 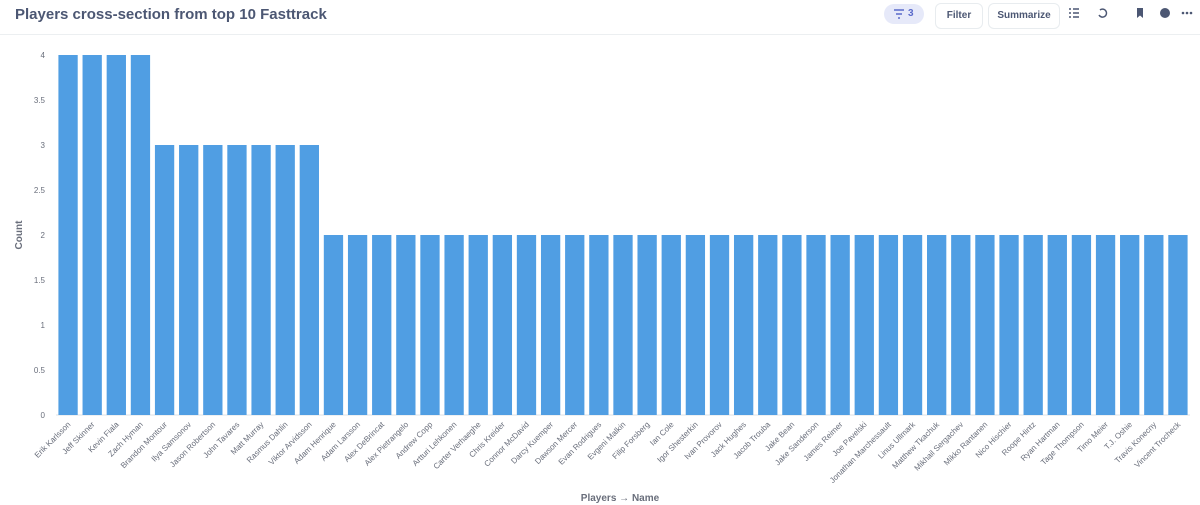 What do you see at coordinates (40, 280) in the screenshot?
I see `y-tick-label: 1.5` at bounding box center [40, 280].